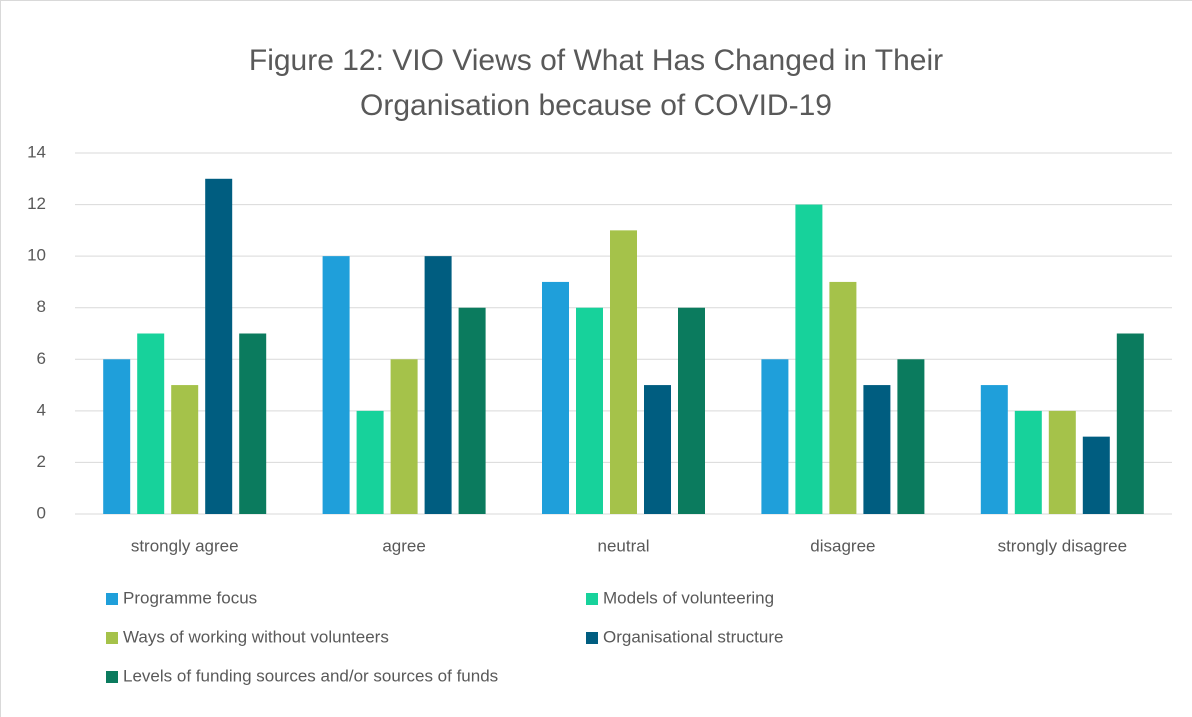  What do you see at coordinates (41, 306) in the screenshot?
I see `y-tick-label: 8` at bounding box center [41, 306].